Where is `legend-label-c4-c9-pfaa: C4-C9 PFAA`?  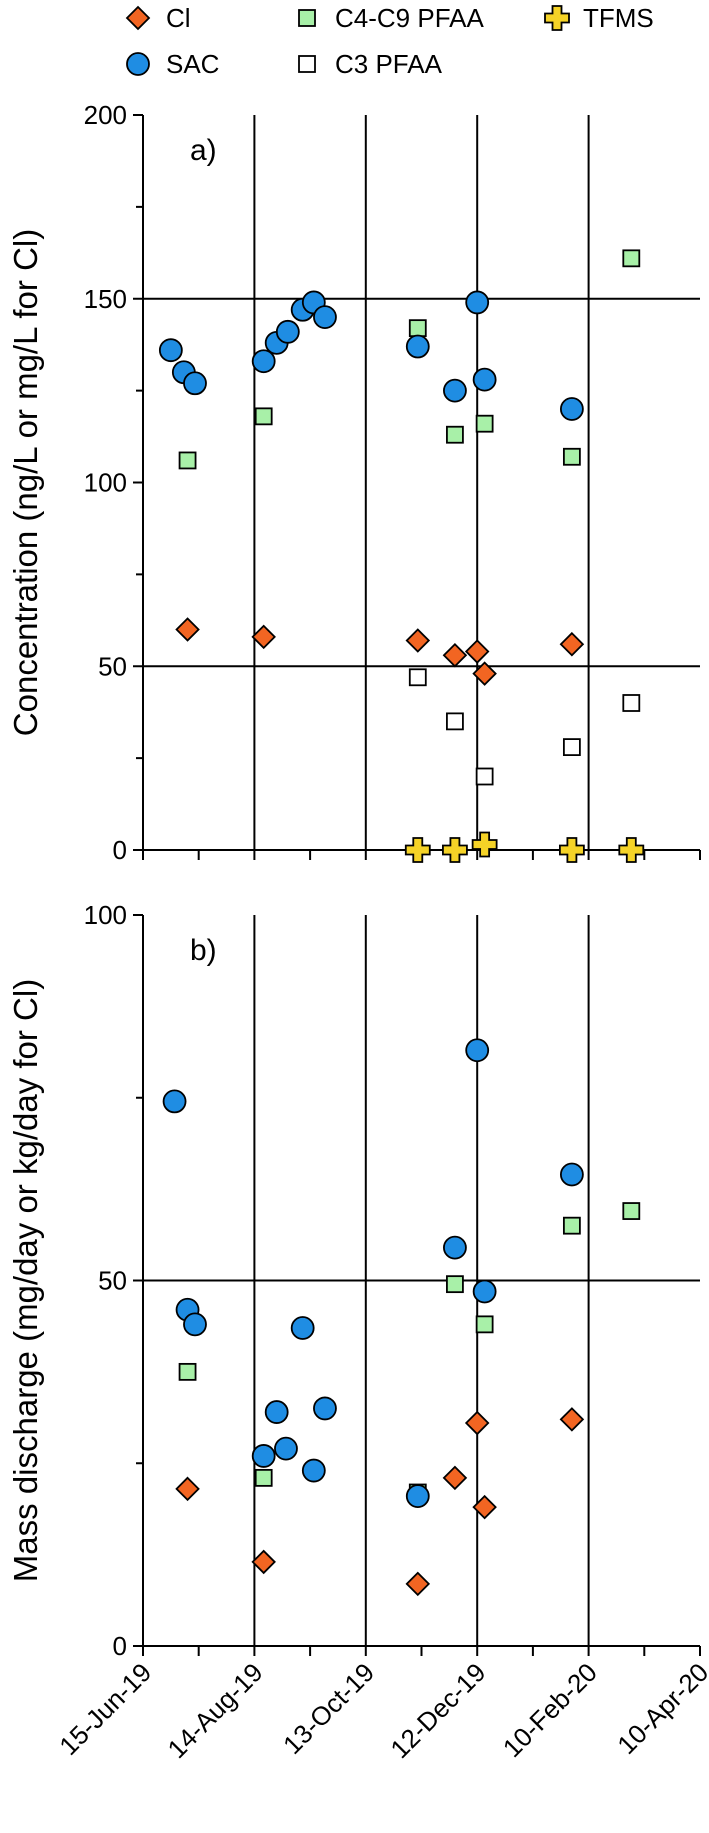
legend-label-c4-c9-pfaa: C4-C9 PFAA is located at coordinates (409, 18).